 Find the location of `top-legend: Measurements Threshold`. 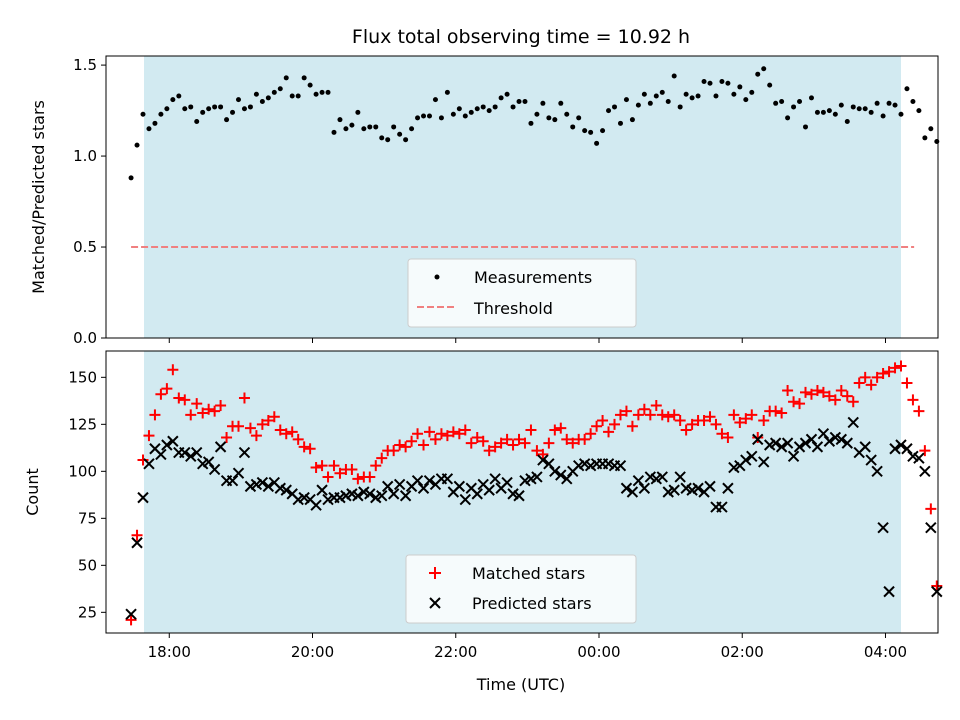

top-legend: Measurements Threshold is located at coordinates (522, 293).